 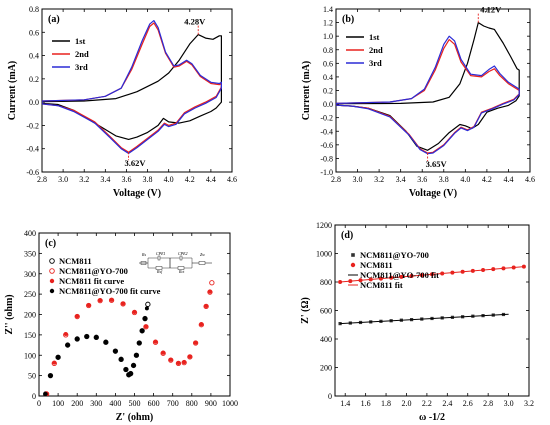 I want to click on y-tick-label: 1.2, so click(x=328, y=23).